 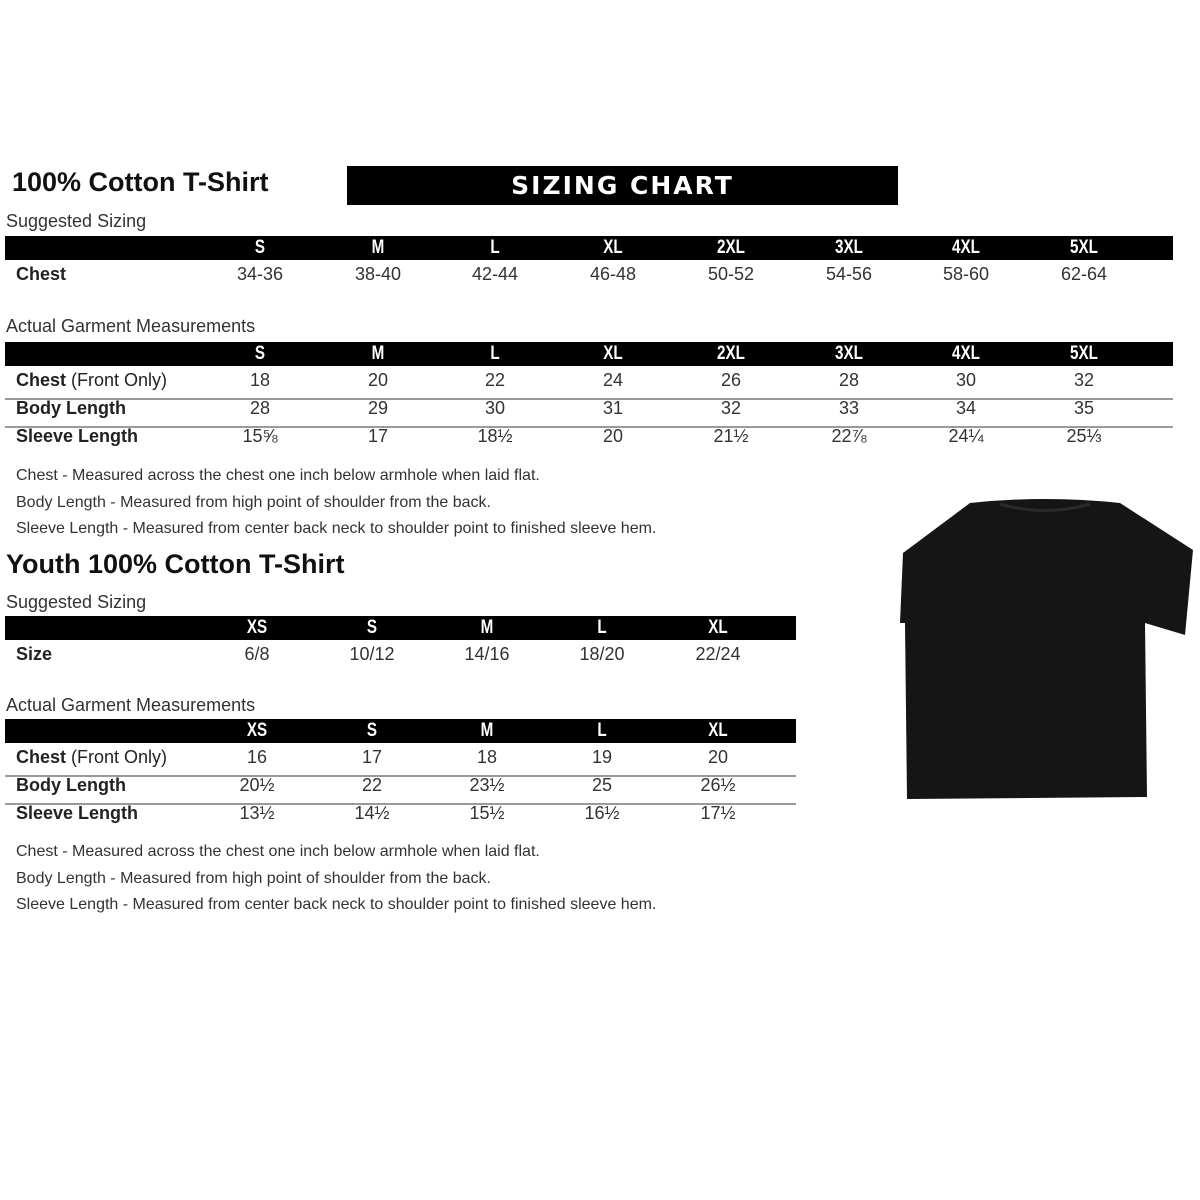 What do you see at coordinates (731, 436) in the screenshot?
I see `table-cell: 21½` at bounding box center [731, 436].